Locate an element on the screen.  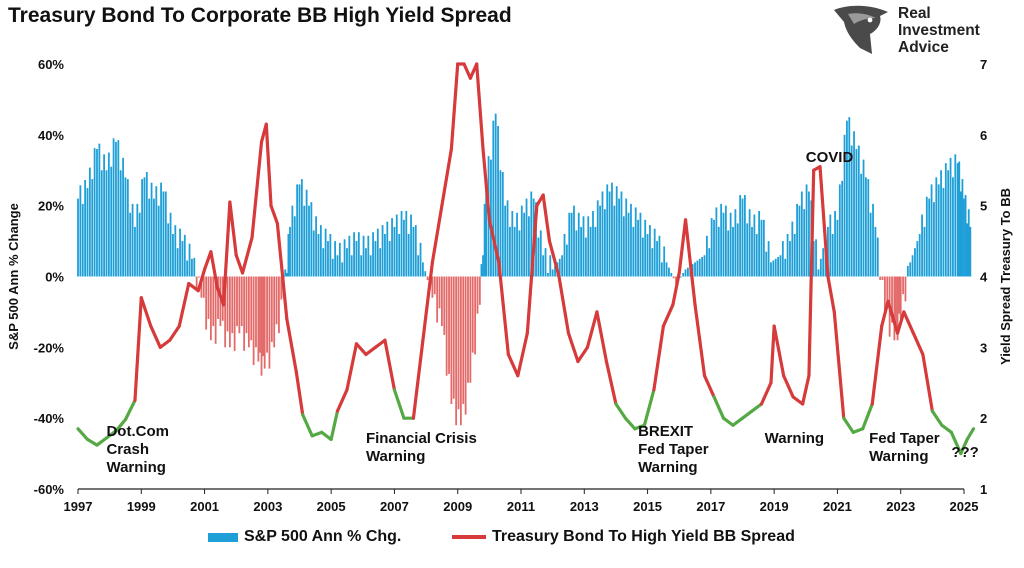
brand-name: Real Investment Advice is located at coordinates (939, 30).